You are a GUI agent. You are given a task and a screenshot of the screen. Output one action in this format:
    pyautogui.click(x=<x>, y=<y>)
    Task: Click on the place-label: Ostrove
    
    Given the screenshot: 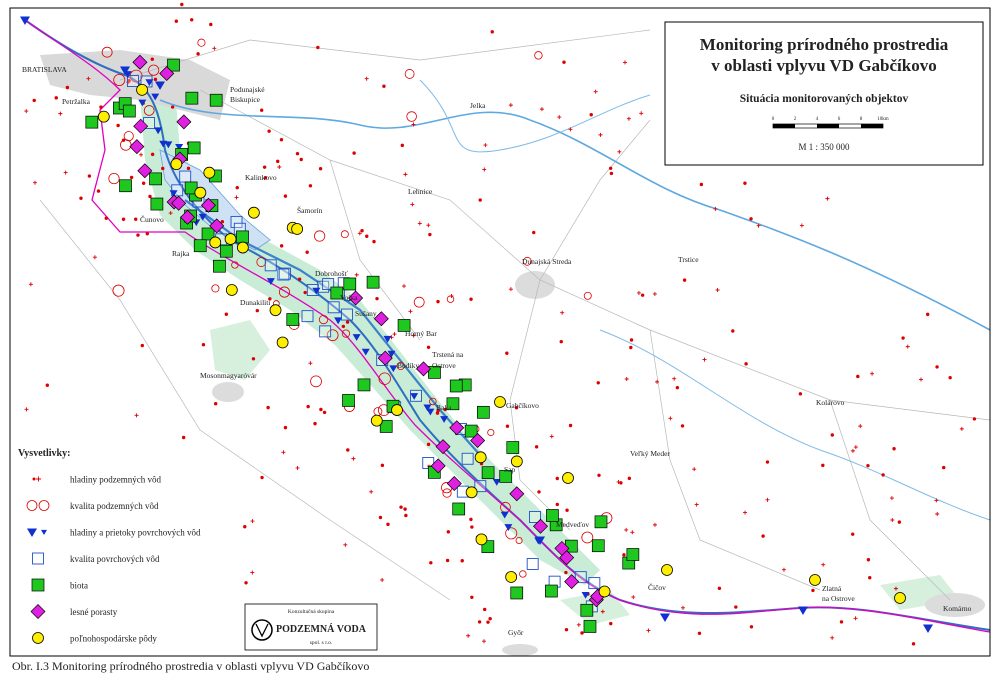 What is the action you would take?
    pyautogui.click(x=444, y=365)
    